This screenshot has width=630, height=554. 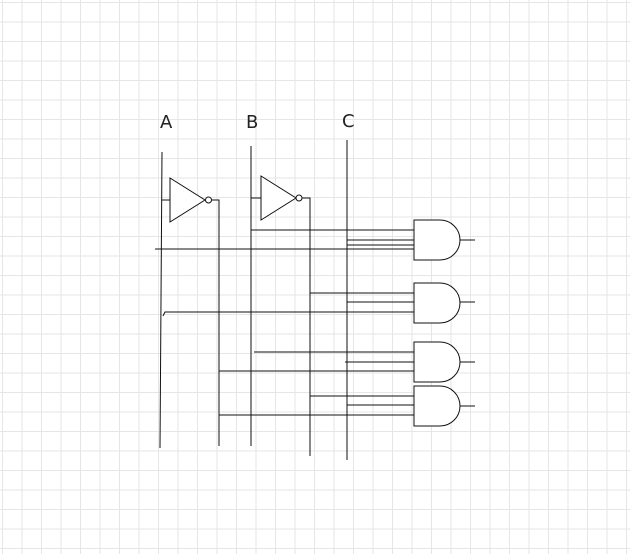 What do you see at coordinates (166, 122) in the screenshot?
I see `label-a: A` at bounding box center [166, 122].